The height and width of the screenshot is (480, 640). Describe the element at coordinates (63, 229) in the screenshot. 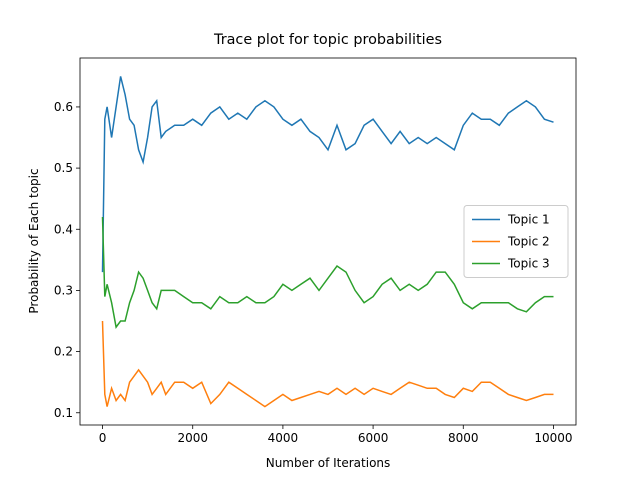

I see `y-tick-label: 0.4` at that location.